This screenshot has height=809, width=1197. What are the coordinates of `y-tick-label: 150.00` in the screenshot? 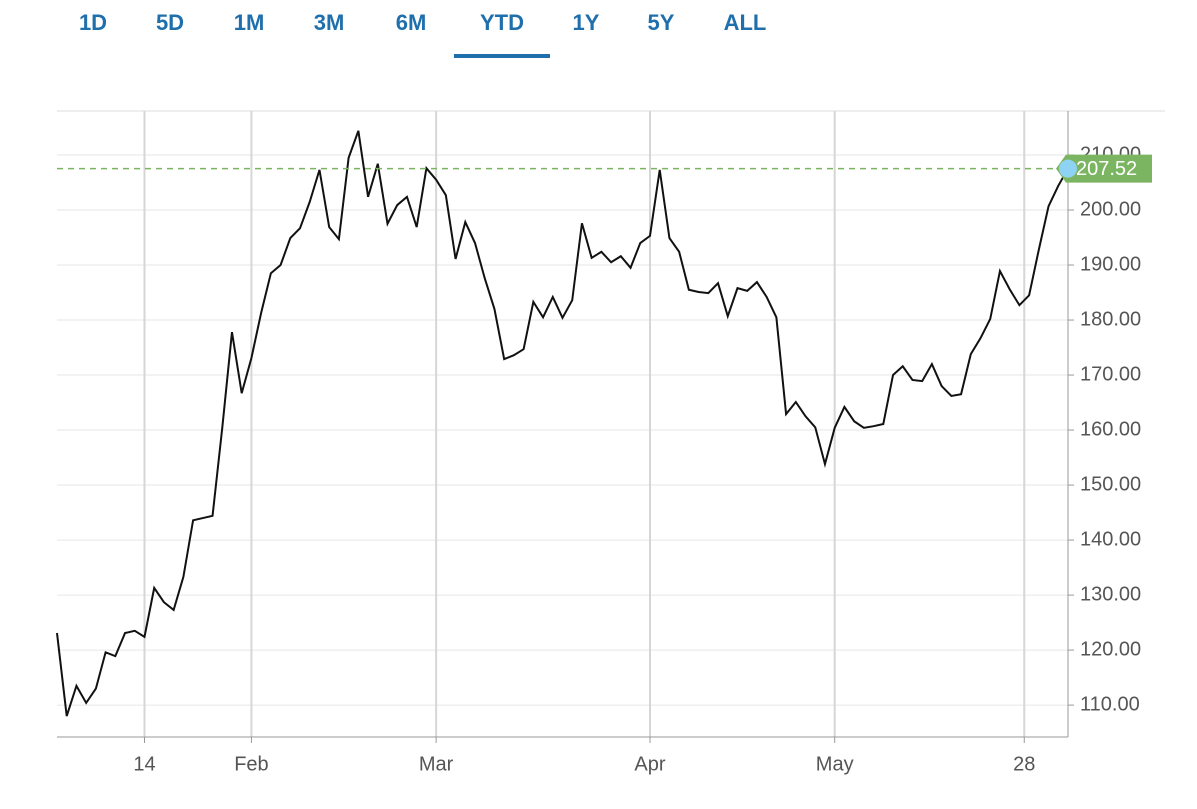 It's located at (1110, 484).